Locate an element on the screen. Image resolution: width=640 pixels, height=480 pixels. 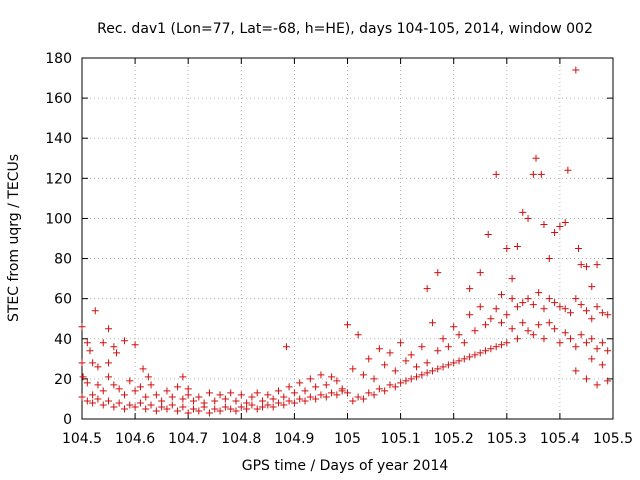
x-tick-label: 105.1 is located at coordinates (401, 439).